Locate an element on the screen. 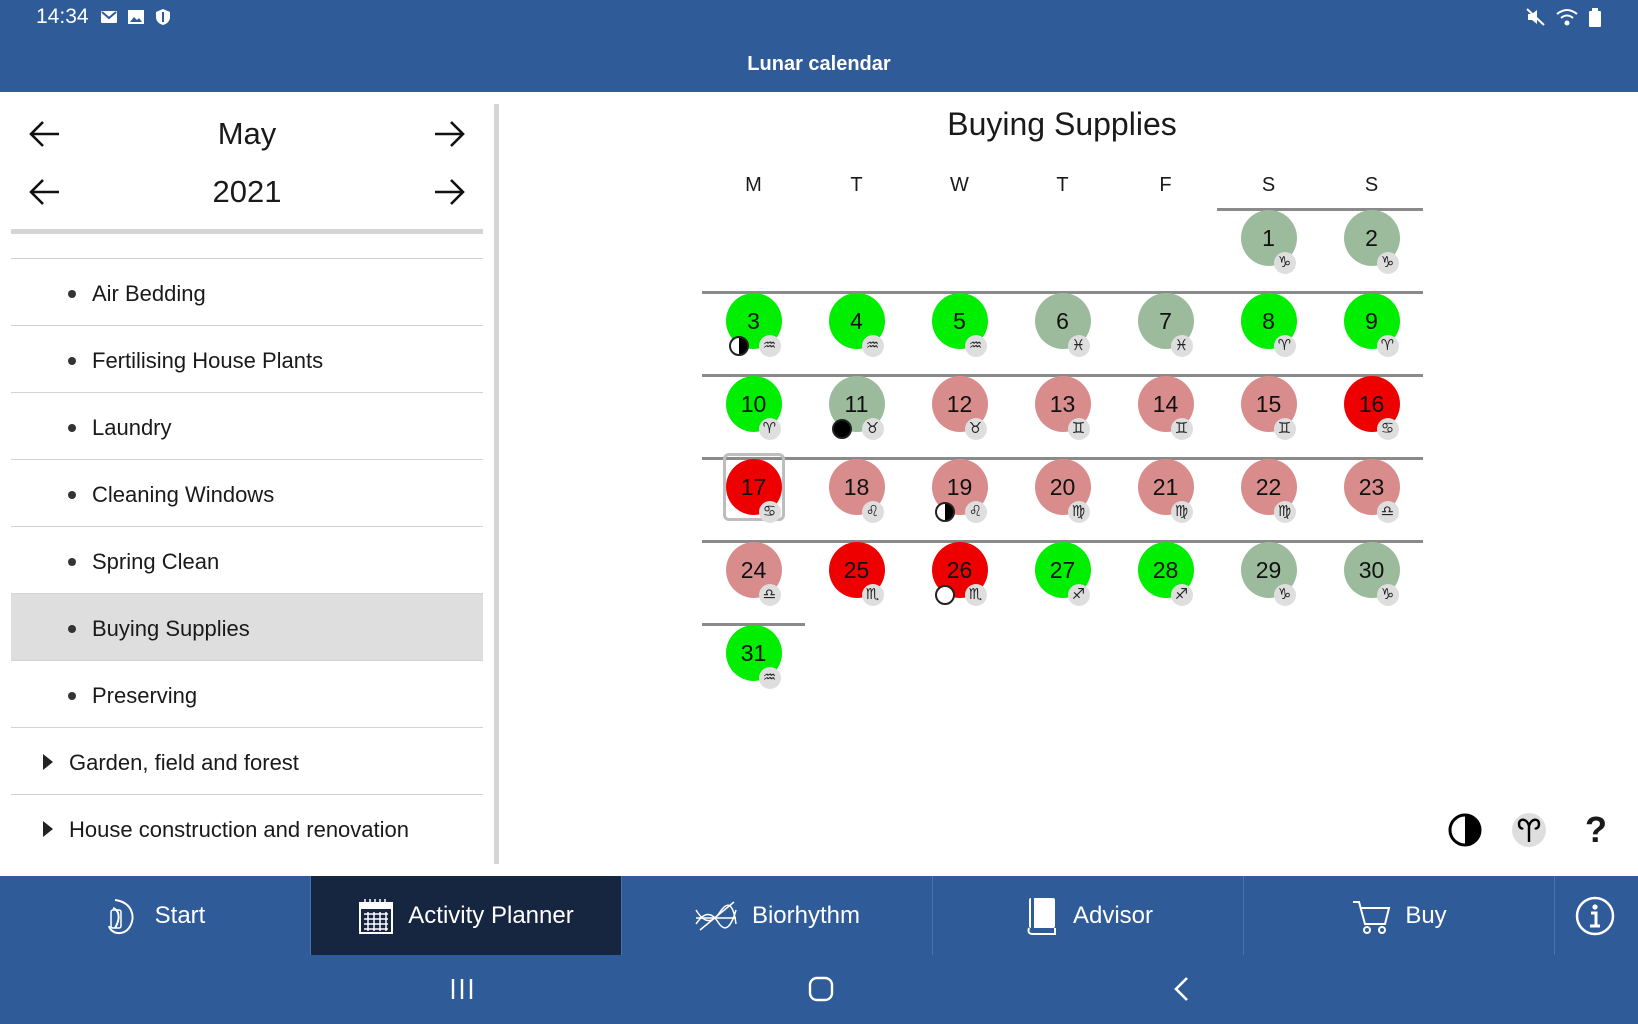 The height and width of the screenshot is (1024, 1638). next-year-arrow-icon is located at coordinates (449, 192).